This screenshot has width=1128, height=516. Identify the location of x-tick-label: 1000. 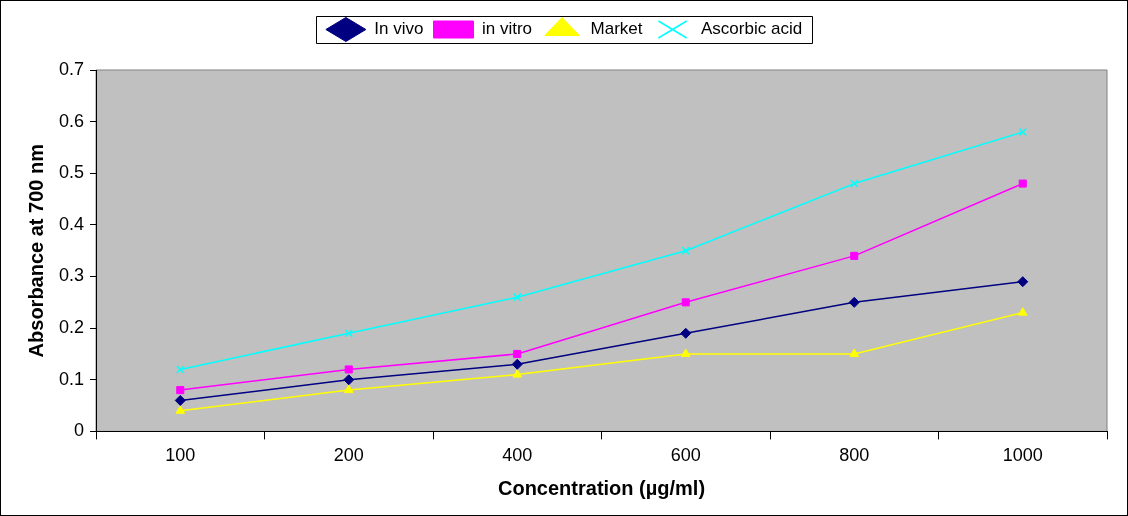
(1022, 455).